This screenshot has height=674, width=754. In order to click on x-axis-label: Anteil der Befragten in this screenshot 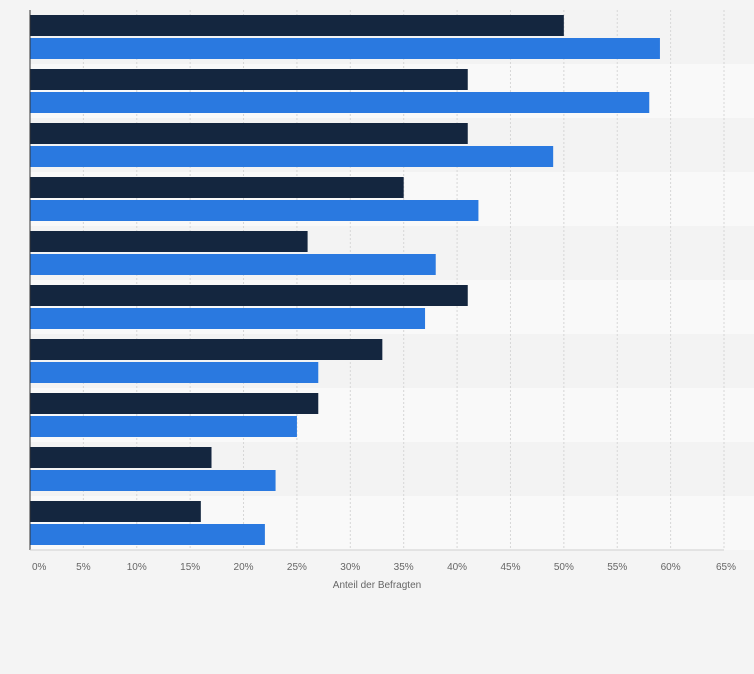, I will do `click(377, 585)`.